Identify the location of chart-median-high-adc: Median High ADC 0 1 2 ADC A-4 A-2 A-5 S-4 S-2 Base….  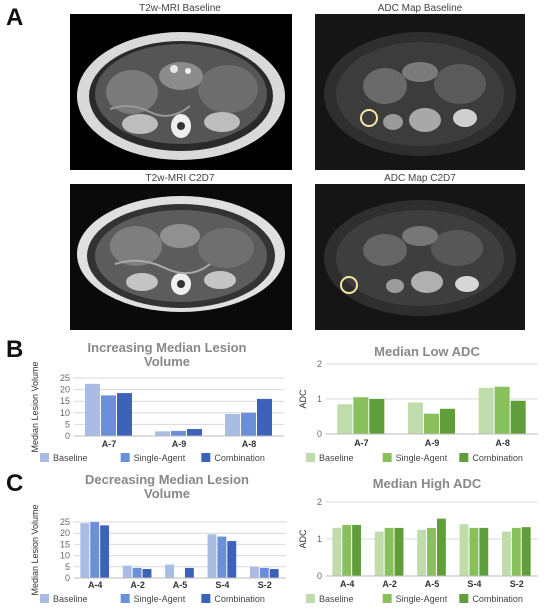
(419, 540).